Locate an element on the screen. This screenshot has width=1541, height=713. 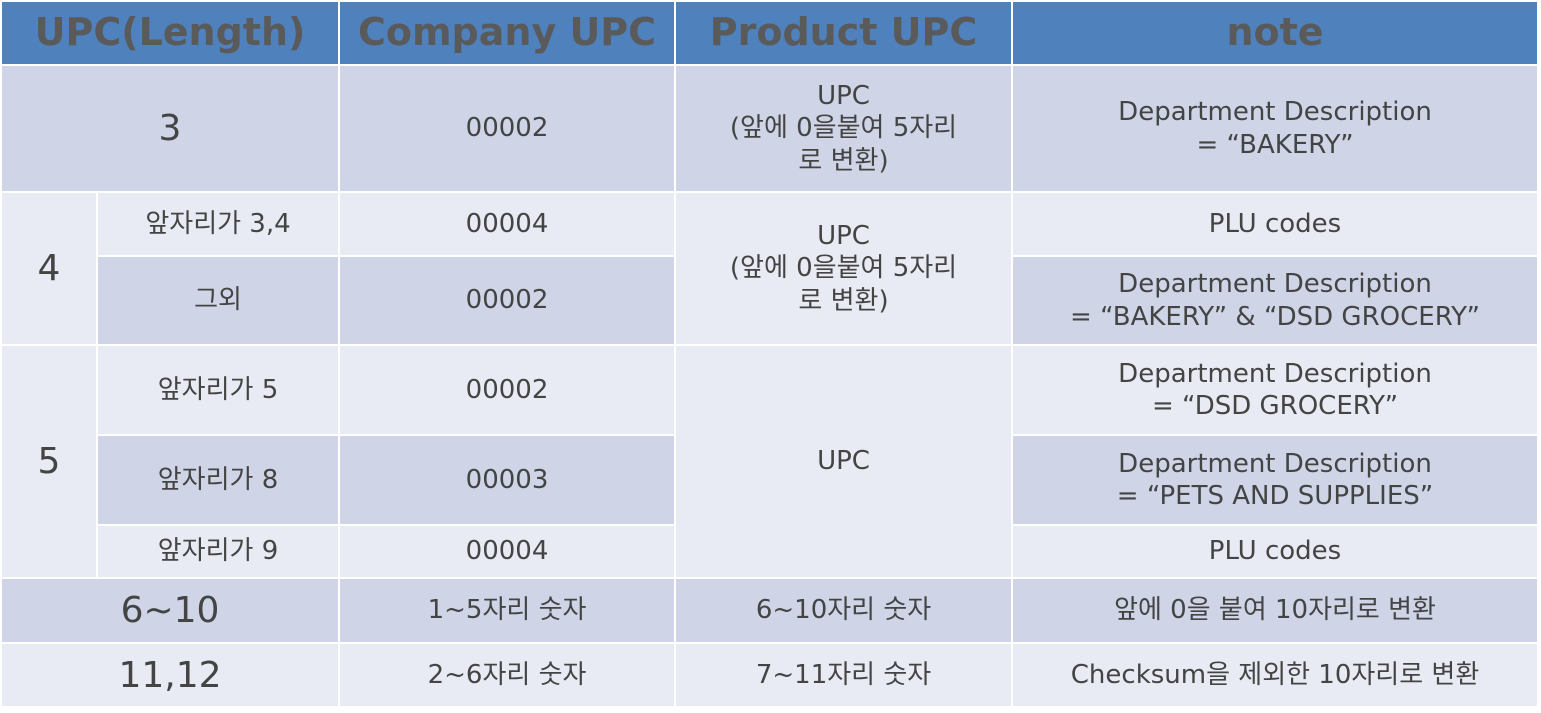
header-row: UPC(Length) Company UPC Product UPC note is located at coordinates (770, 33).